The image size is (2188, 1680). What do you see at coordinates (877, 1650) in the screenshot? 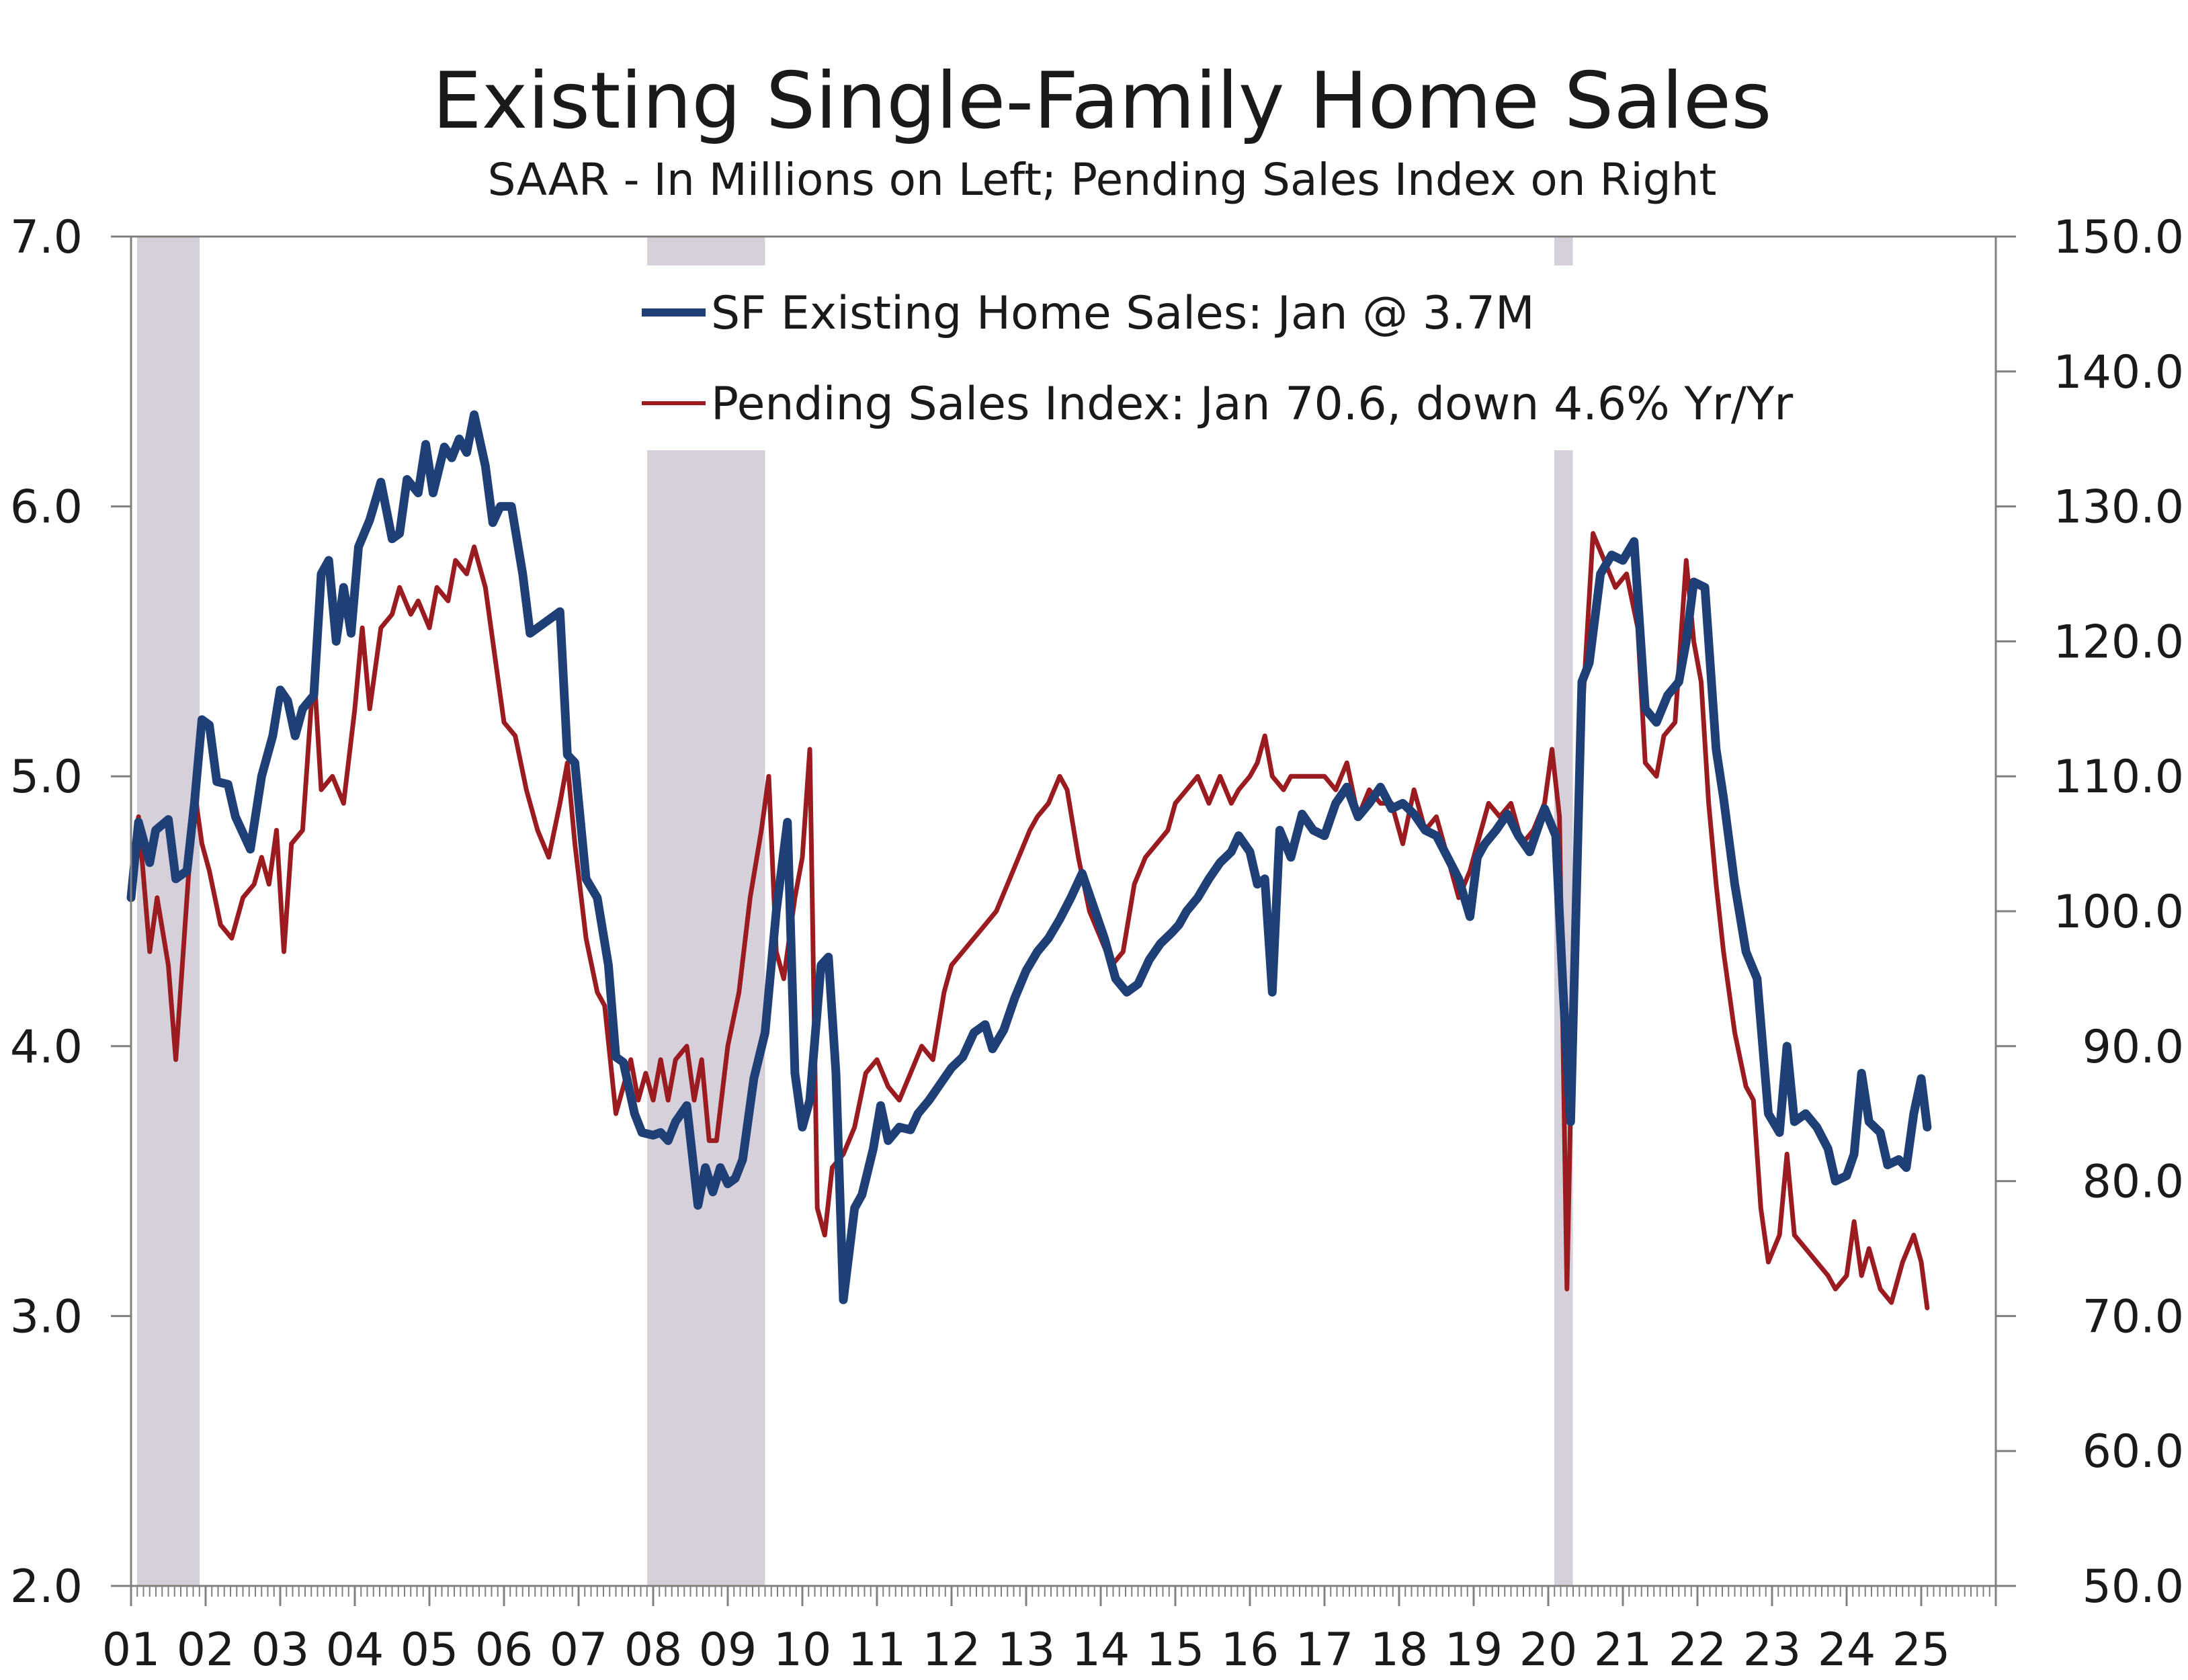
I see `x-tick-label: 11` at bounding box center [877, 1650].